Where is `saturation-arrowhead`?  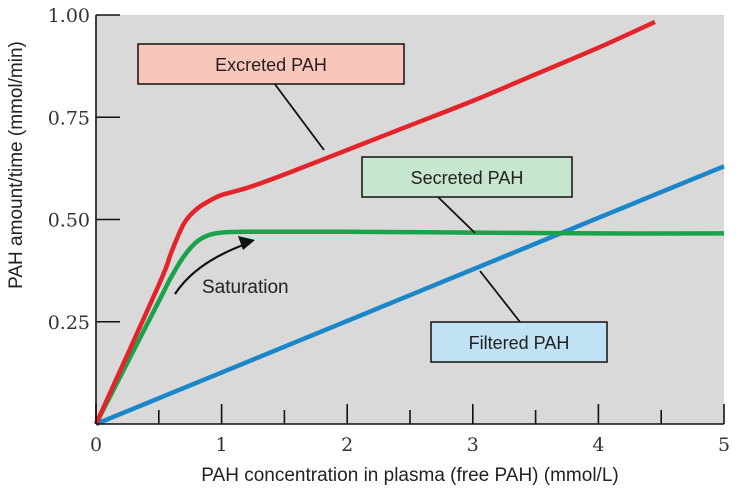
saturation-arrowhead is located at coordinates (246, 243).